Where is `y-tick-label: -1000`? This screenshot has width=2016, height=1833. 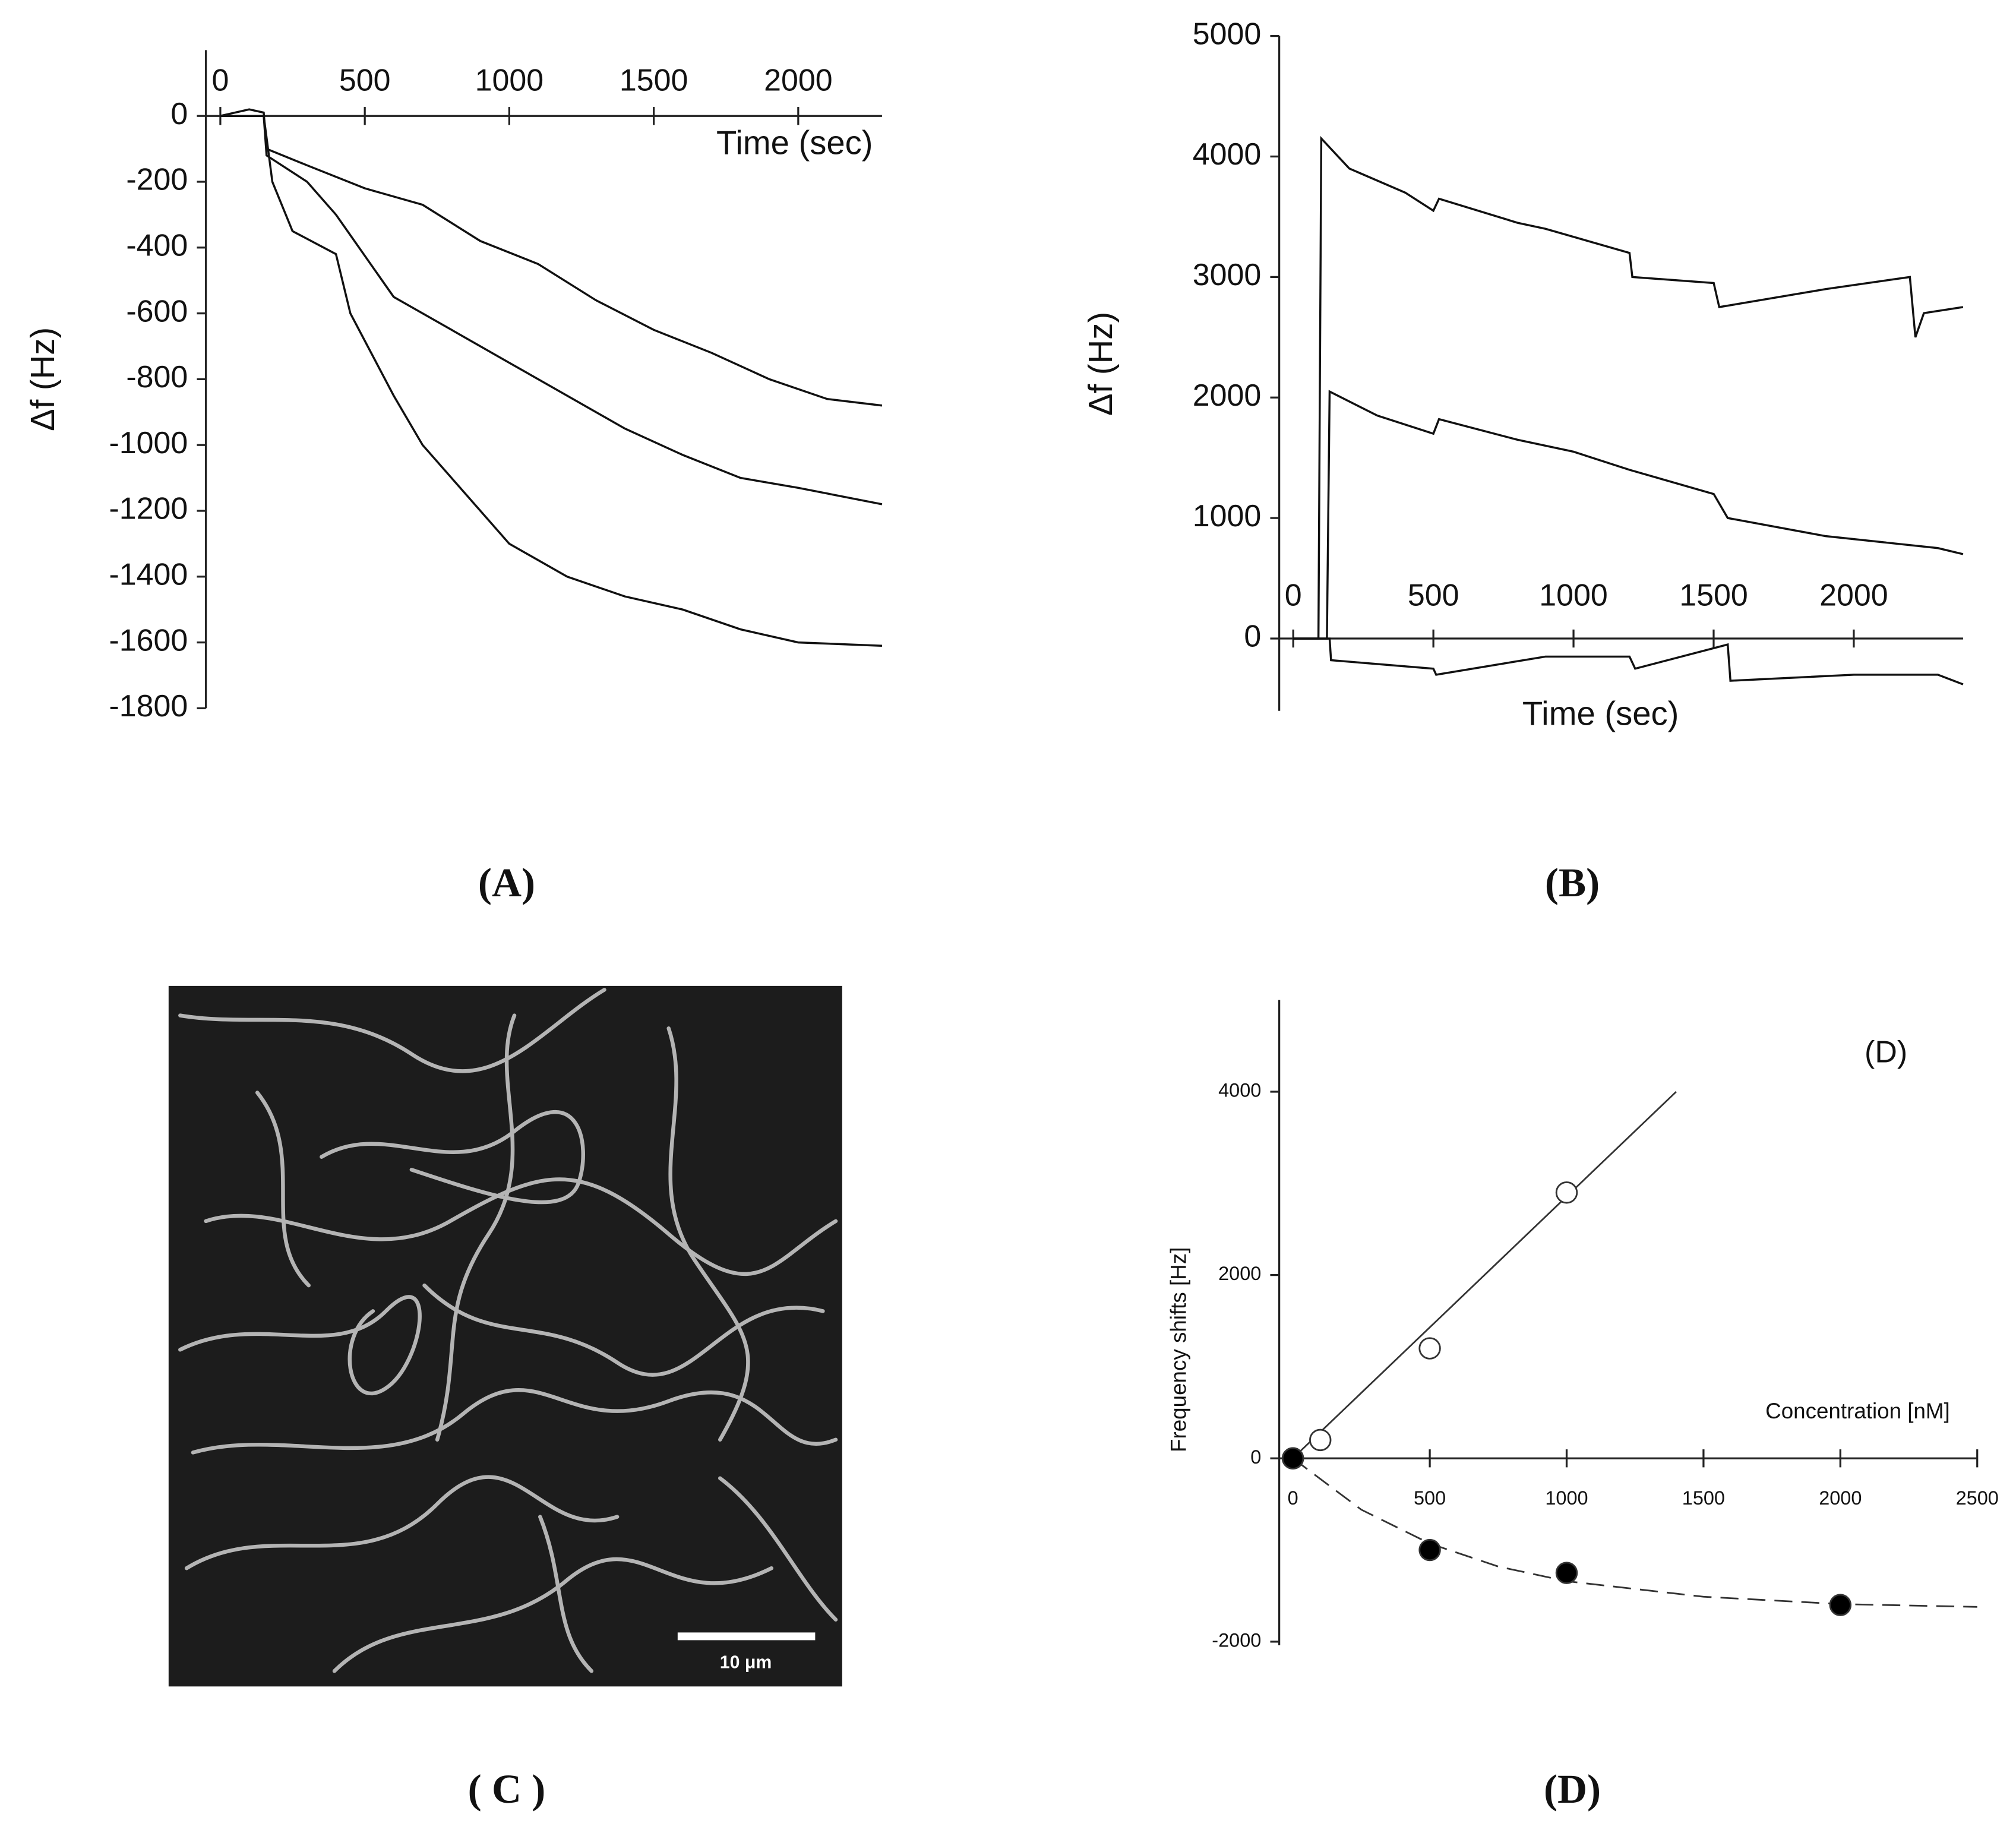 y-tick-label: -1000 is located at coordinates (148, 443).